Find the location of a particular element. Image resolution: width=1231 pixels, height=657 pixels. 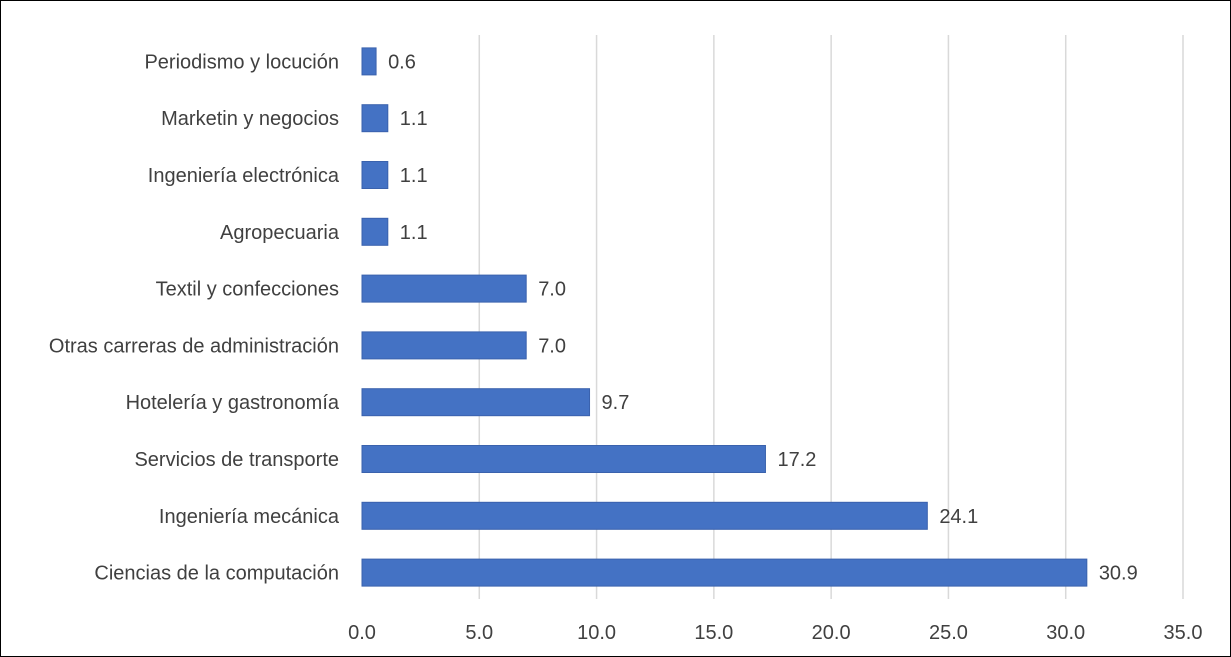

category-label: Ingeniería electrónica is located at coordinates (244, 176).